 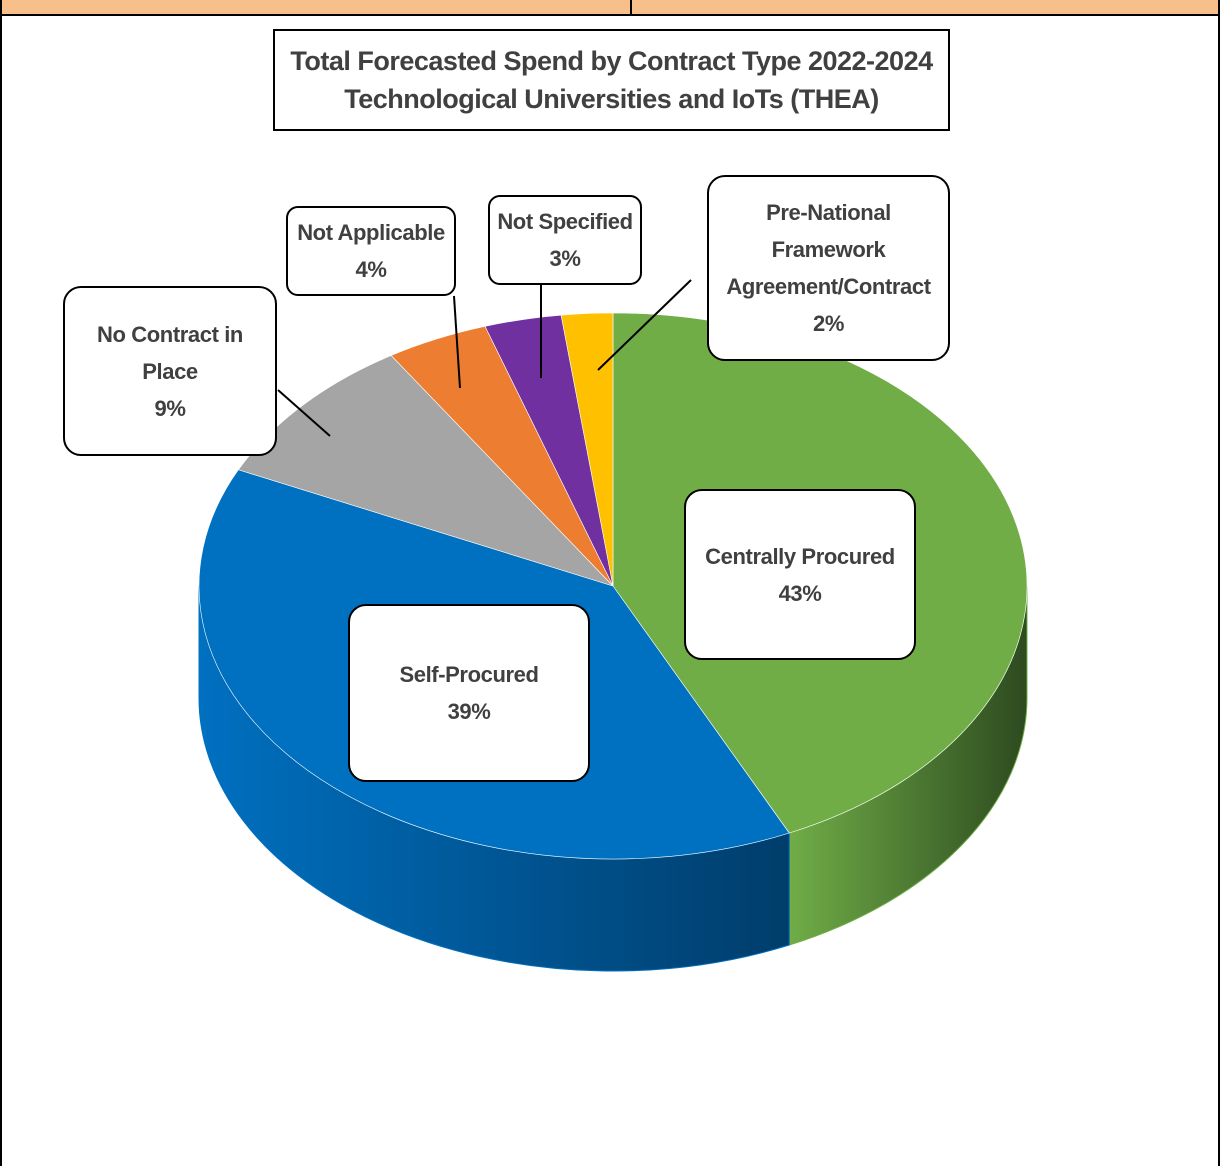 What do you see at coordinates (610, 8) in the screenshot?
I see `table-header-strip` at bounding box center [610, 8].